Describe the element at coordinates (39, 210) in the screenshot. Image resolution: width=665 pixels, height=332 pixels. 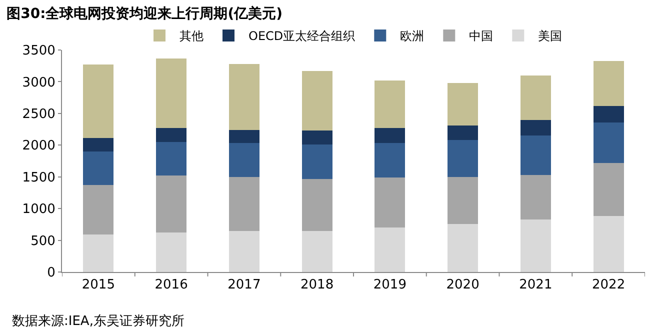
I see `y-tick-label: 1000` at that location.